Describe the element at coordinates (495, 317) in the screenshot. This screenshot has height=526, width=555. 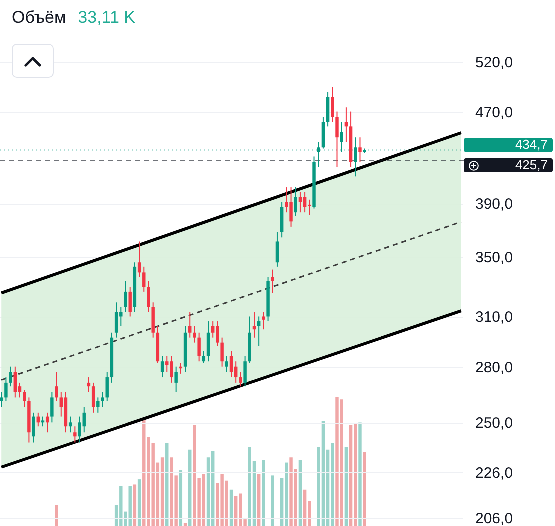
I see `y-tick-label: 310,0` at that location.